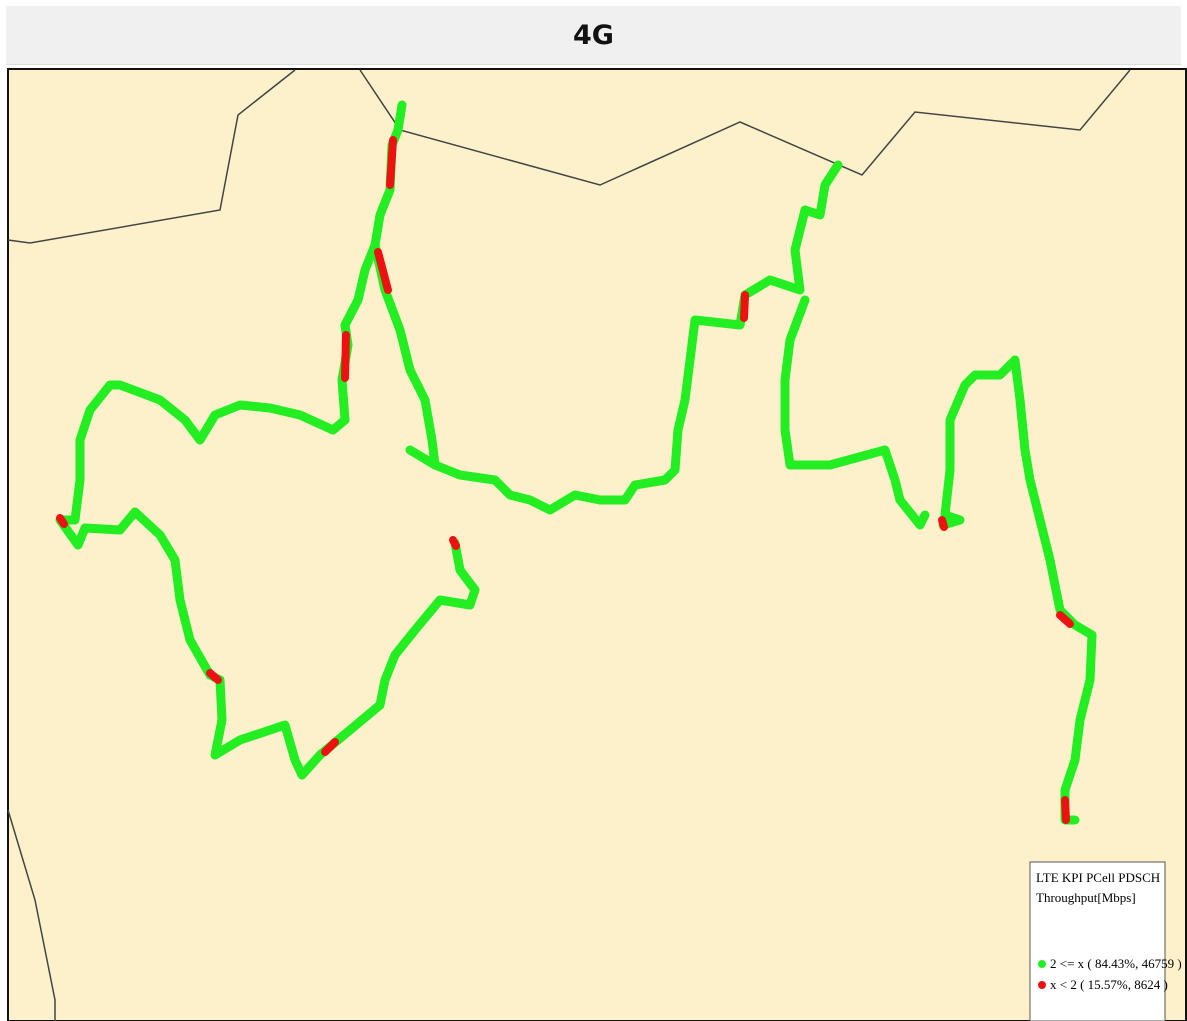 The image size is (1187, 1021). I want to click on legend-title: LTE KPI PCell PDSCH, so click(1098, 877).